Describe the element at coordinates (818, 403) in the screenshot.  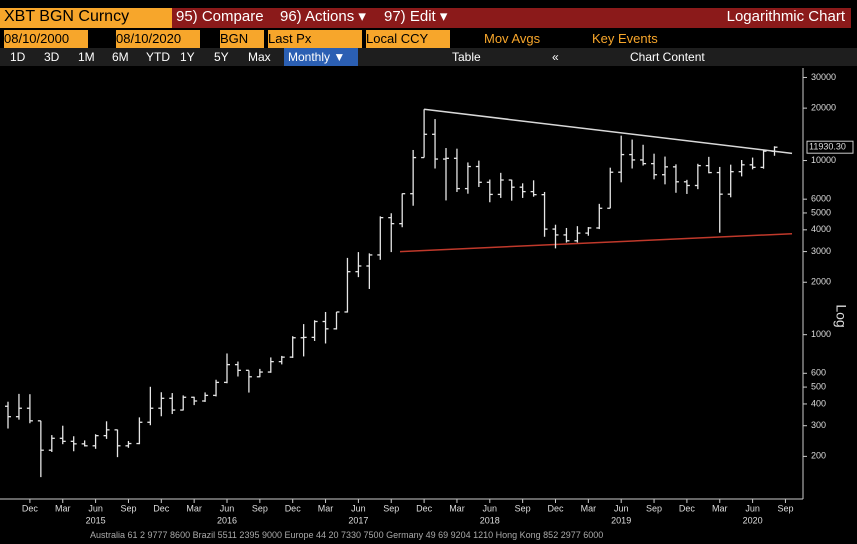
I see `y-tick-label: 400` at that location.